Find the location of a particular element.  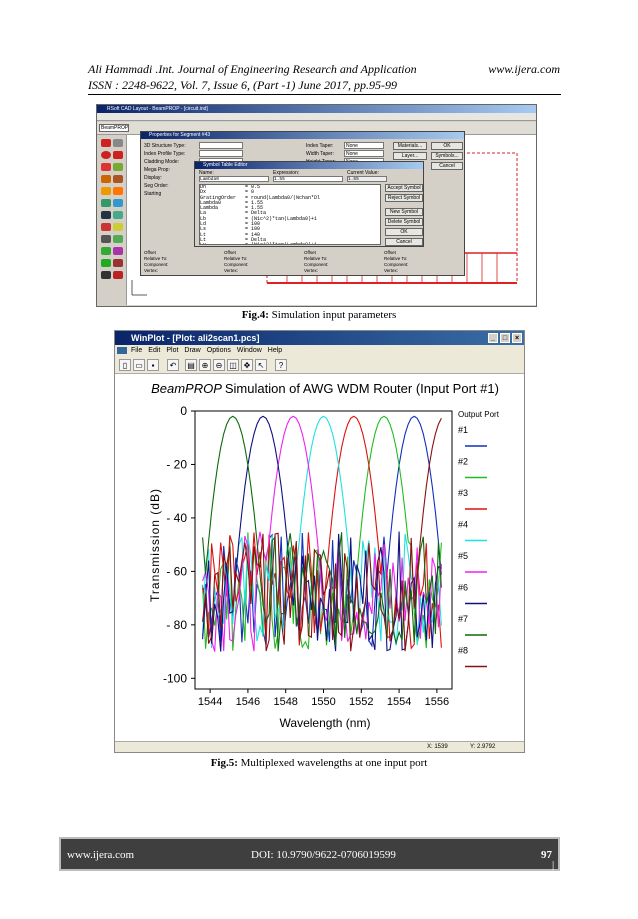

doc-icon is located at coordinates (122, 350).